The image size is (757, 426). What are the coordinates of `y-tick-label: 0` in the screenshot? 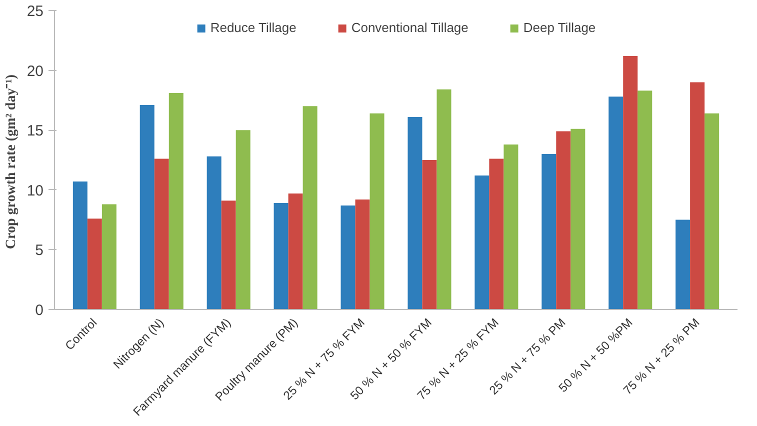 It's located at (39, 310).